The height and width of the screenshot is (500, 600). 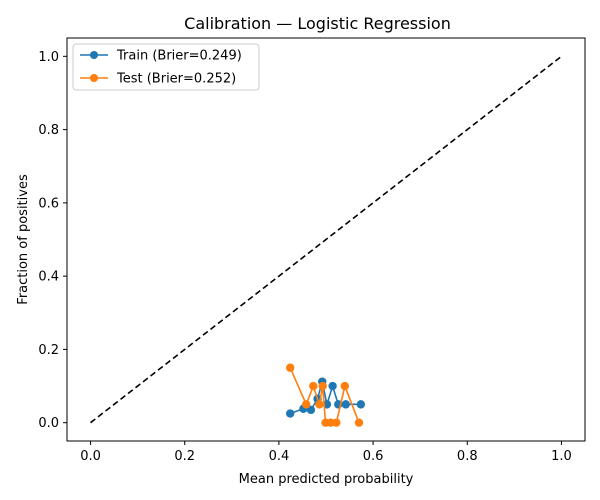 What do you see at coordinates (48, 130) in the screenshot?
I see `y-tick-label: 0.8` at bounding box center [48, 130].